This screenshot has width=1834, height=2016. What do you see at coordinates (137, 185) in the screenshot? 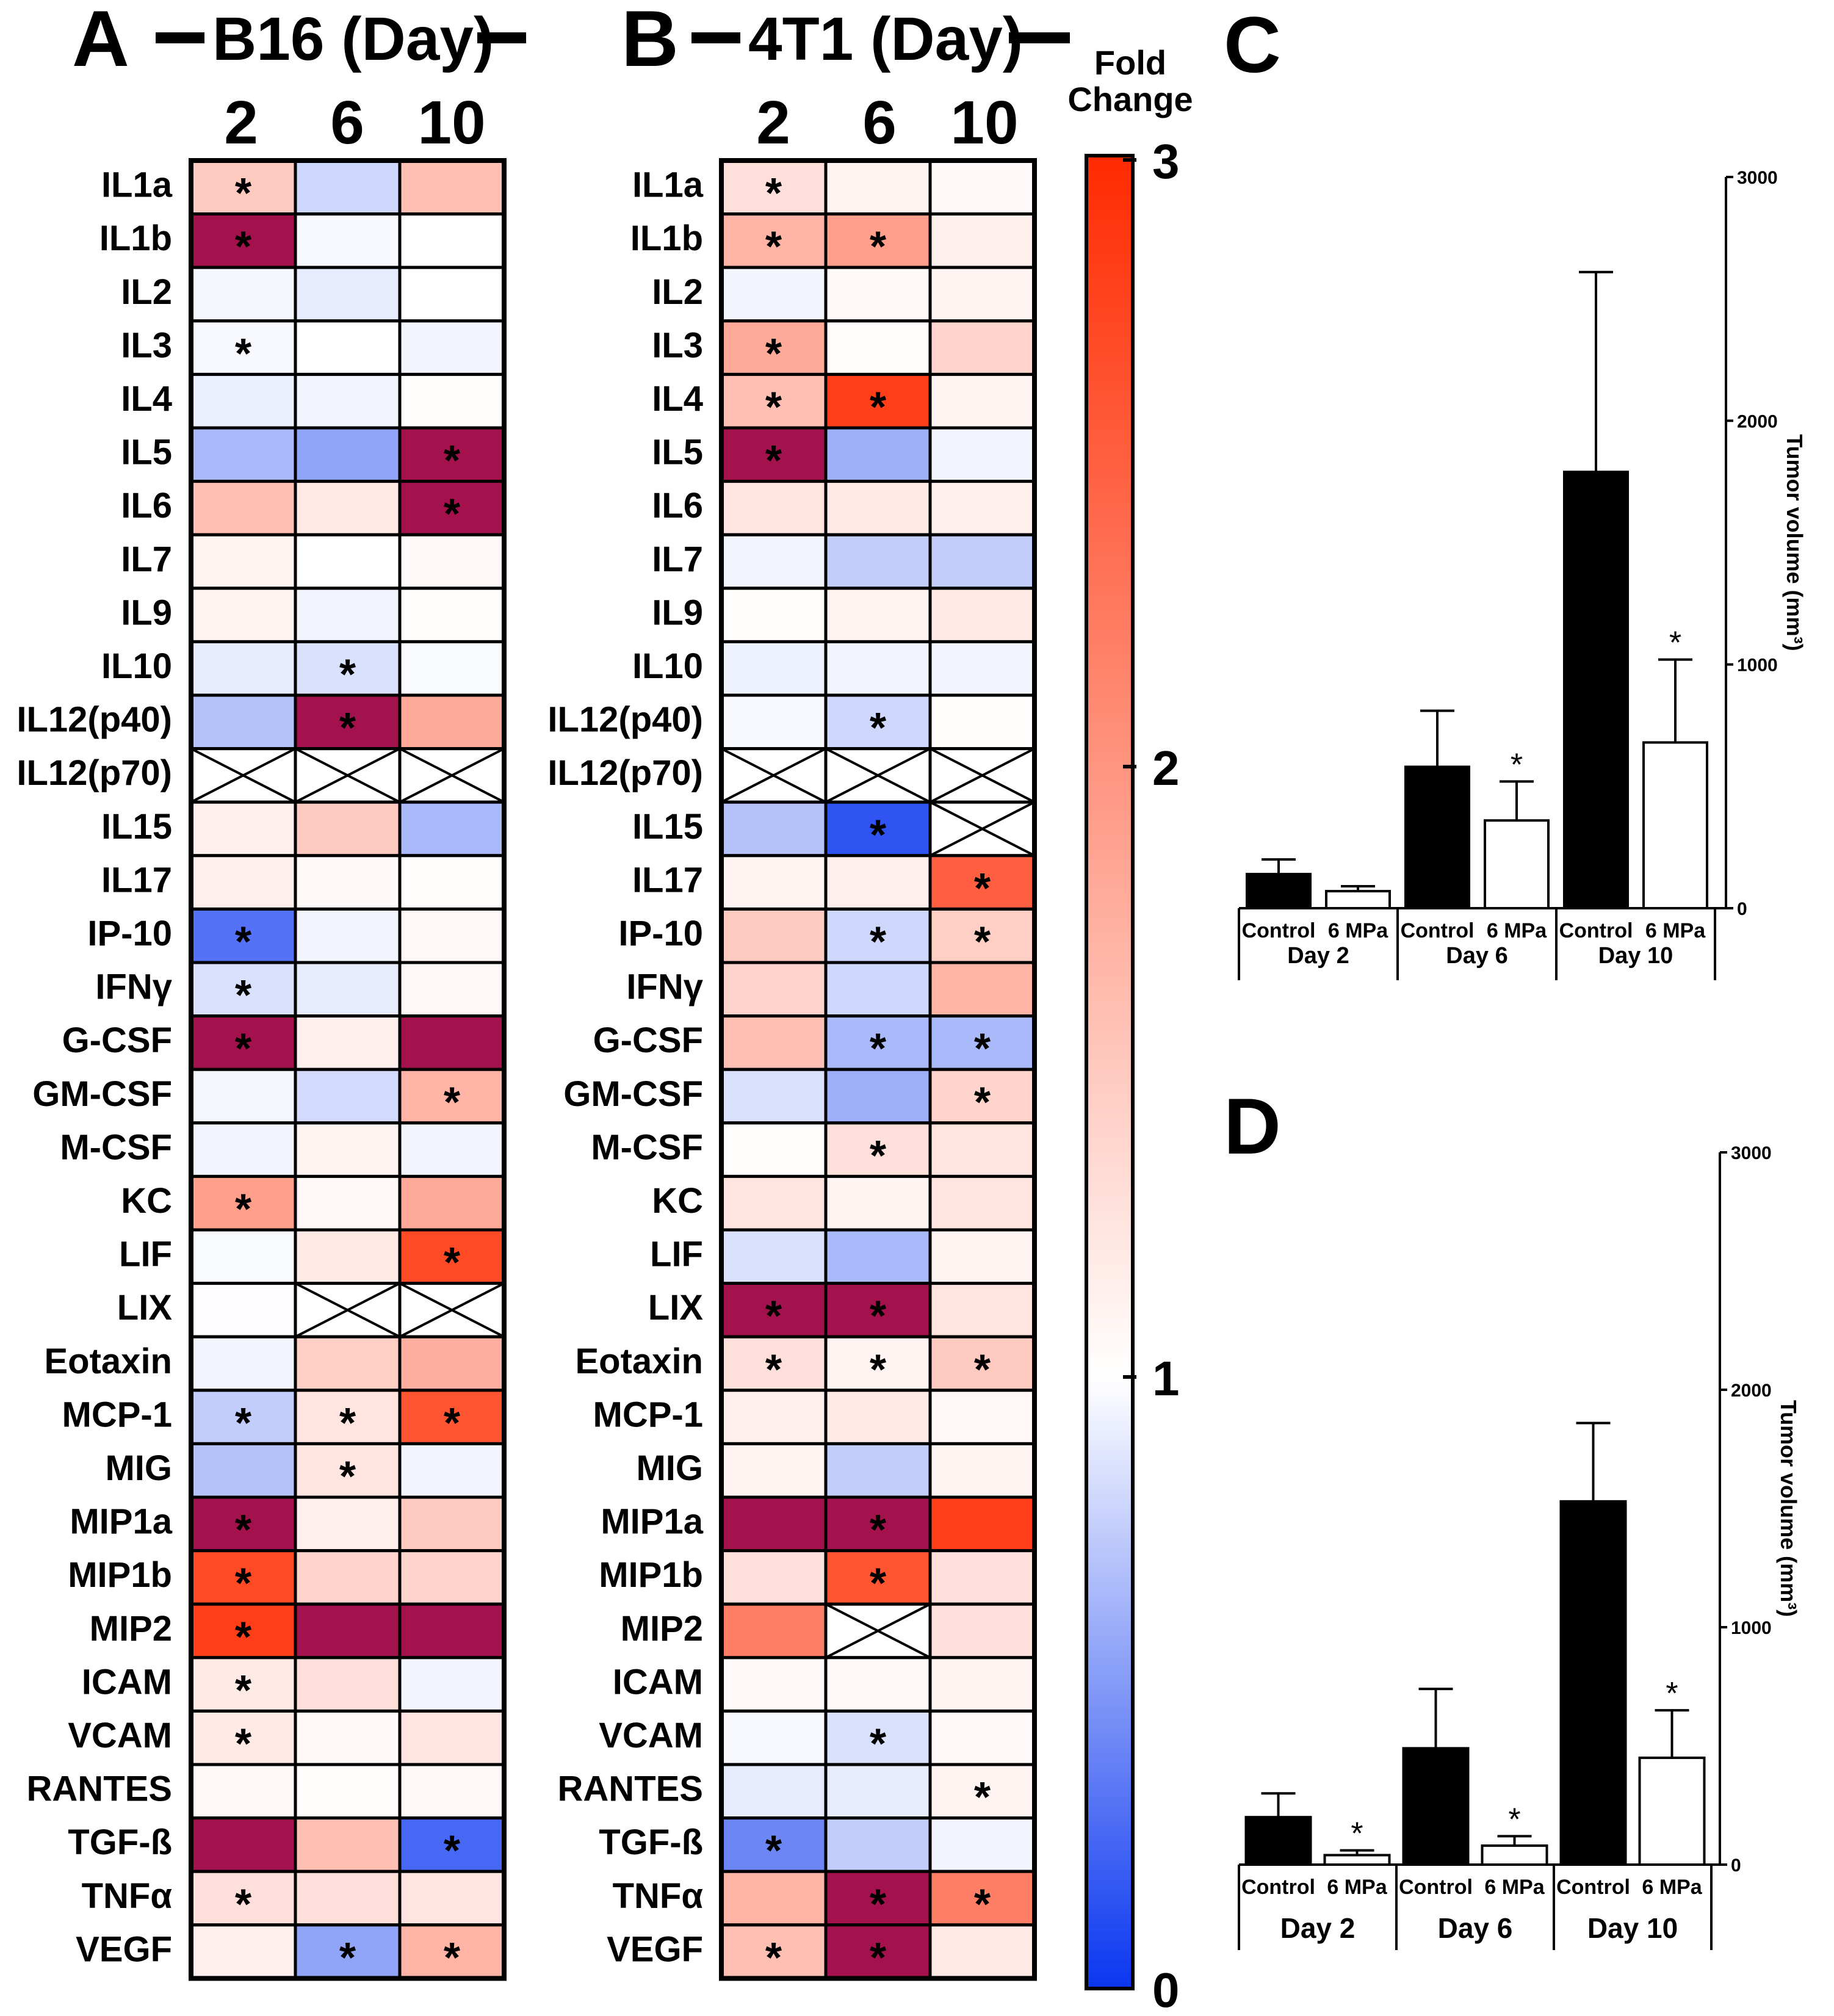
I see `b16-row-label-il1a: IL1a` at bounding box center [137, 185].